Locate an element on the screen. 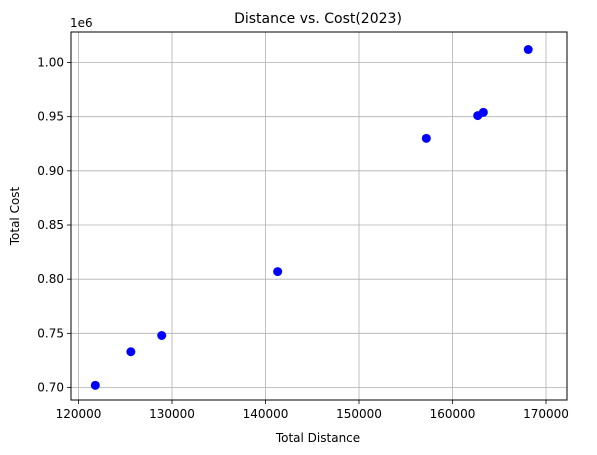 The height and width of the screenshot is (455, 597). x-tick-label: 120000 is located at coordinates (79, 414).